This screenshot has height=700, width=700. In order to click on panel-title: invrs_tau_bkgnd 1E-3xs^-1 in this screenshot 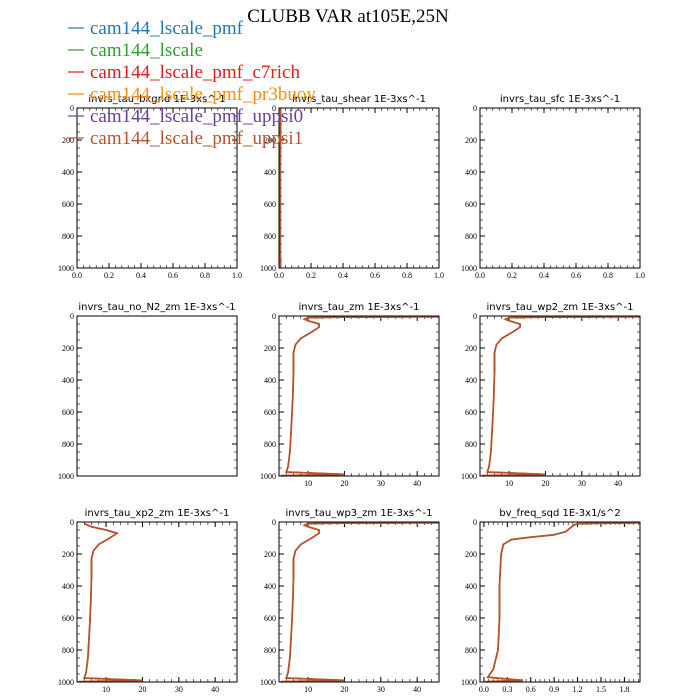, I will do `click(156, 99)`.